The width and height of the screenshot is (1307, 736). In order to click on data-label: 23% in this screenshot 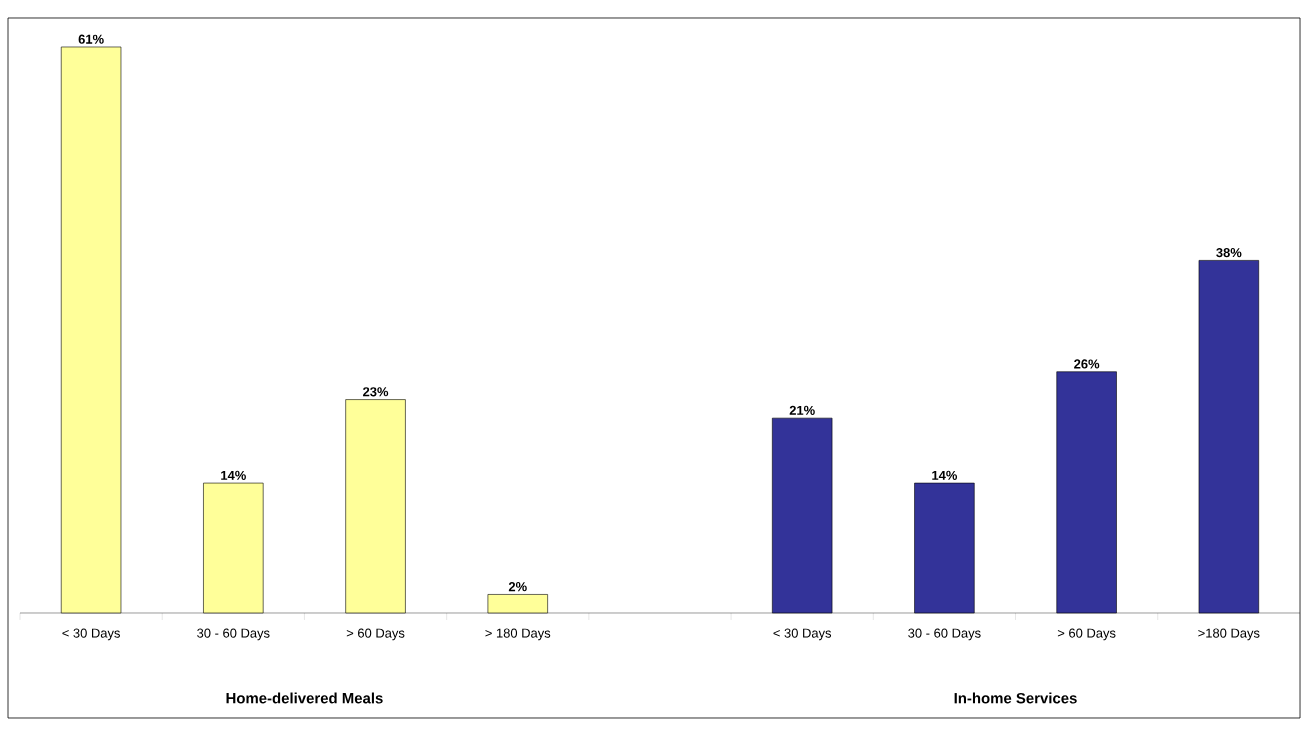, I will do `click(376, 392)`.